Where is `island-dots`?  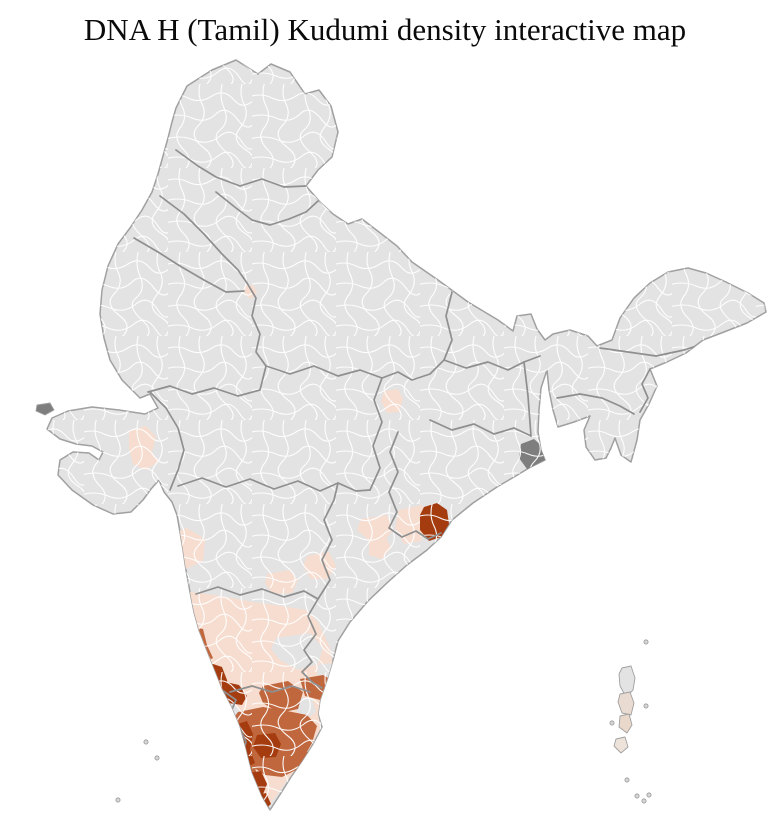 island-dots is located at coordinates (383, 721).